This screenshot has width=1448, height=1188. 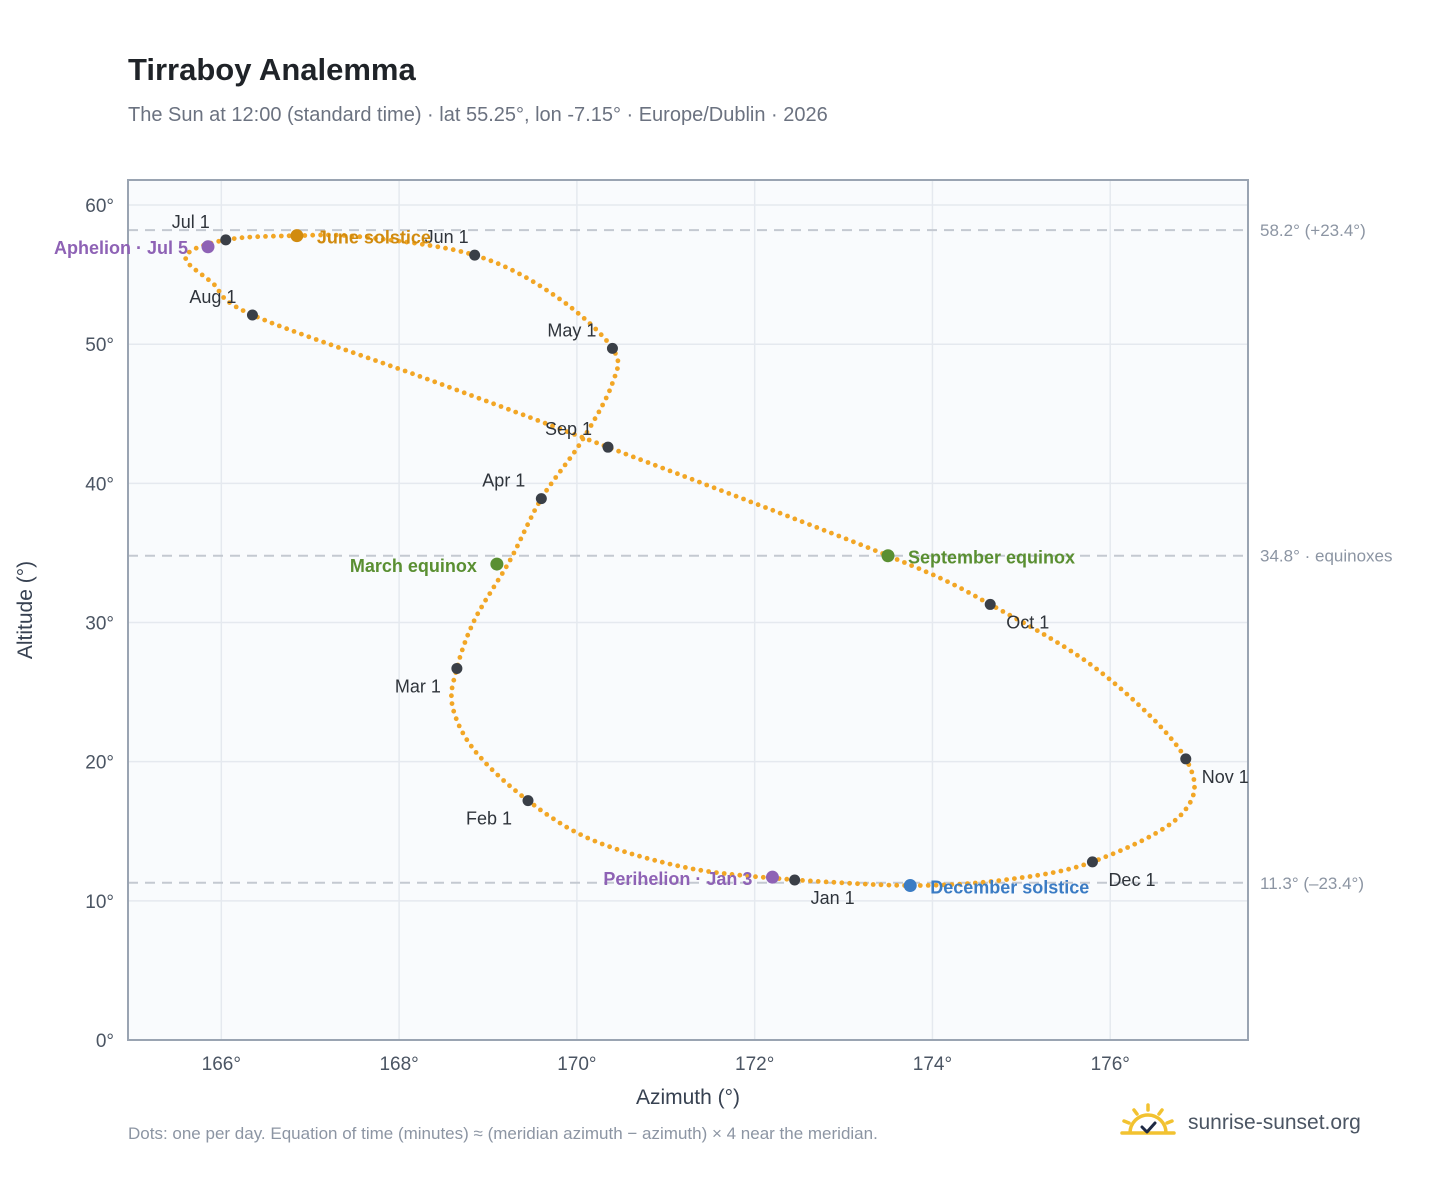 What do you see at coordinates (99, 345) in the screenshot?
I see `y-tick-label: 50°` at bounding box center [99, 345].